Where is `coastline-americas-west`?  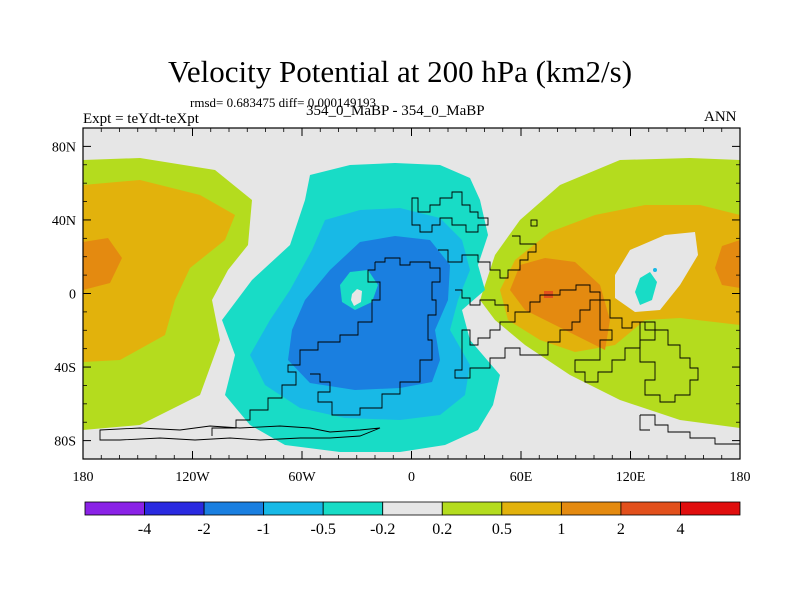
coastline-americas-west is located at coordinates (296, 349).